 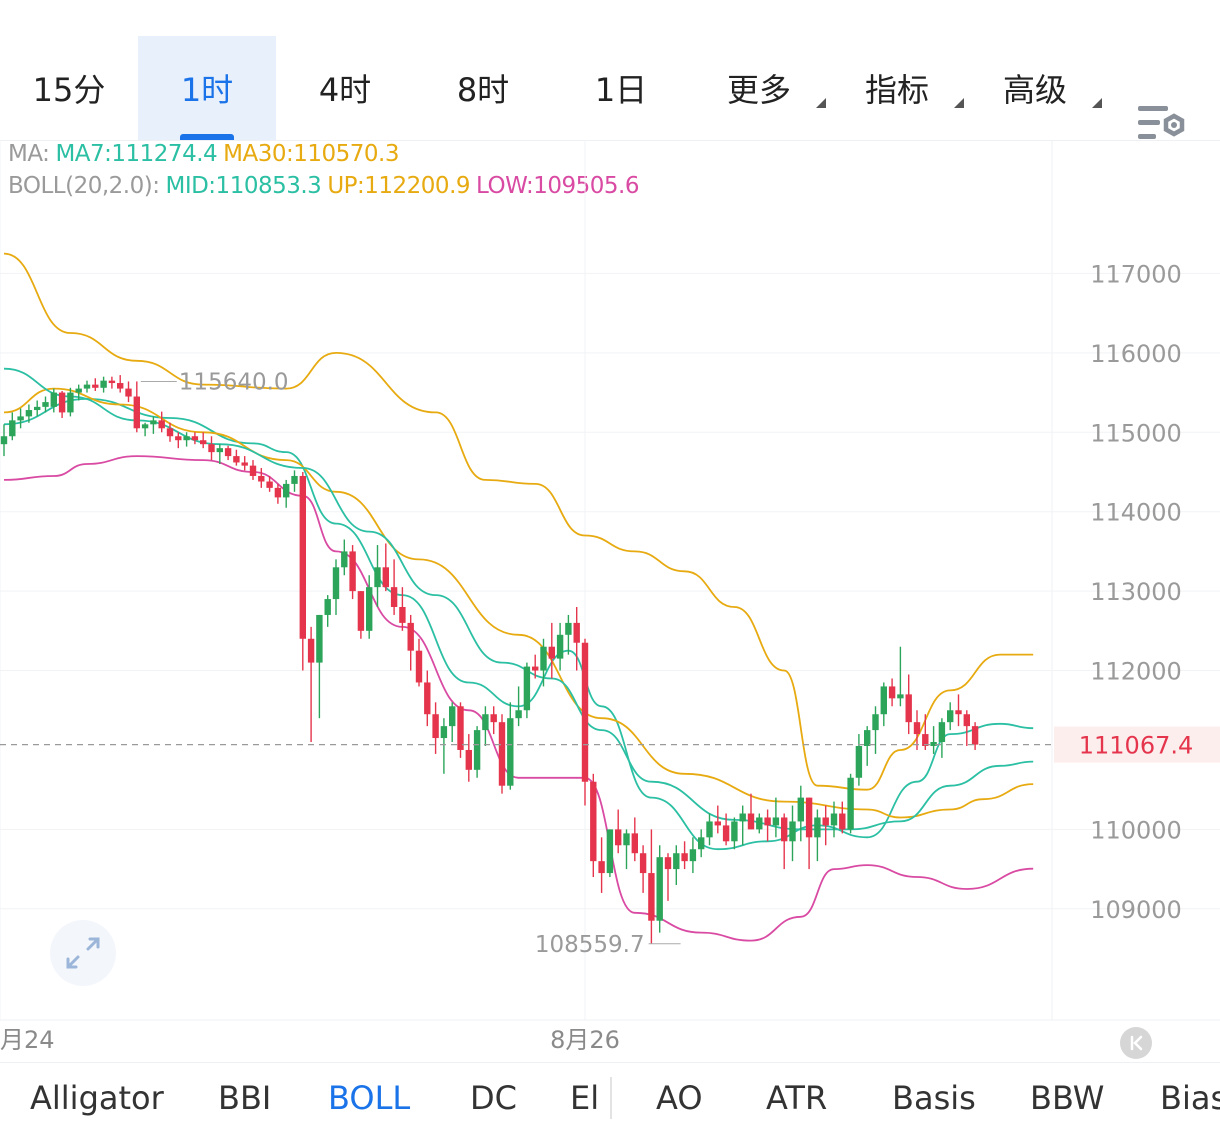 I want to click on low-marker-label: 108559.7, so click(x=590, y=945).